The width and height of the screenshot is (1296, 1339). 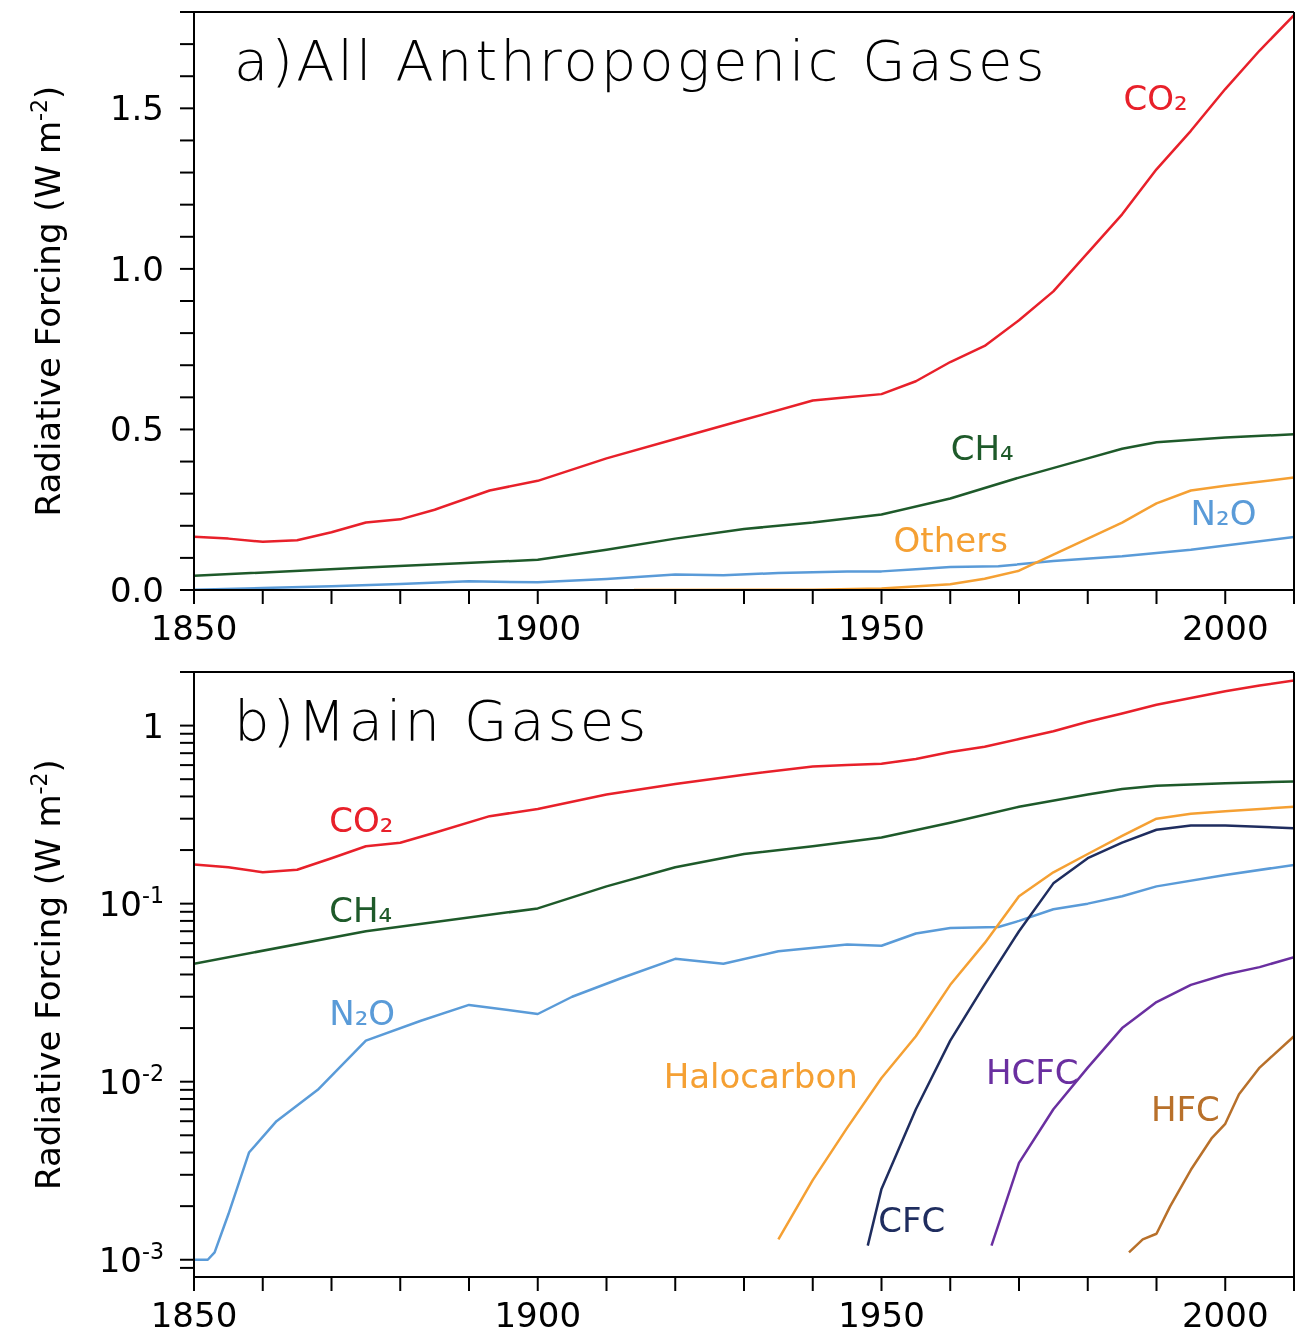 What do you see at coordinates (136, 429) in the screenshot?
I see `y-tick-label: 0.5` at bounding box center [136, 429].